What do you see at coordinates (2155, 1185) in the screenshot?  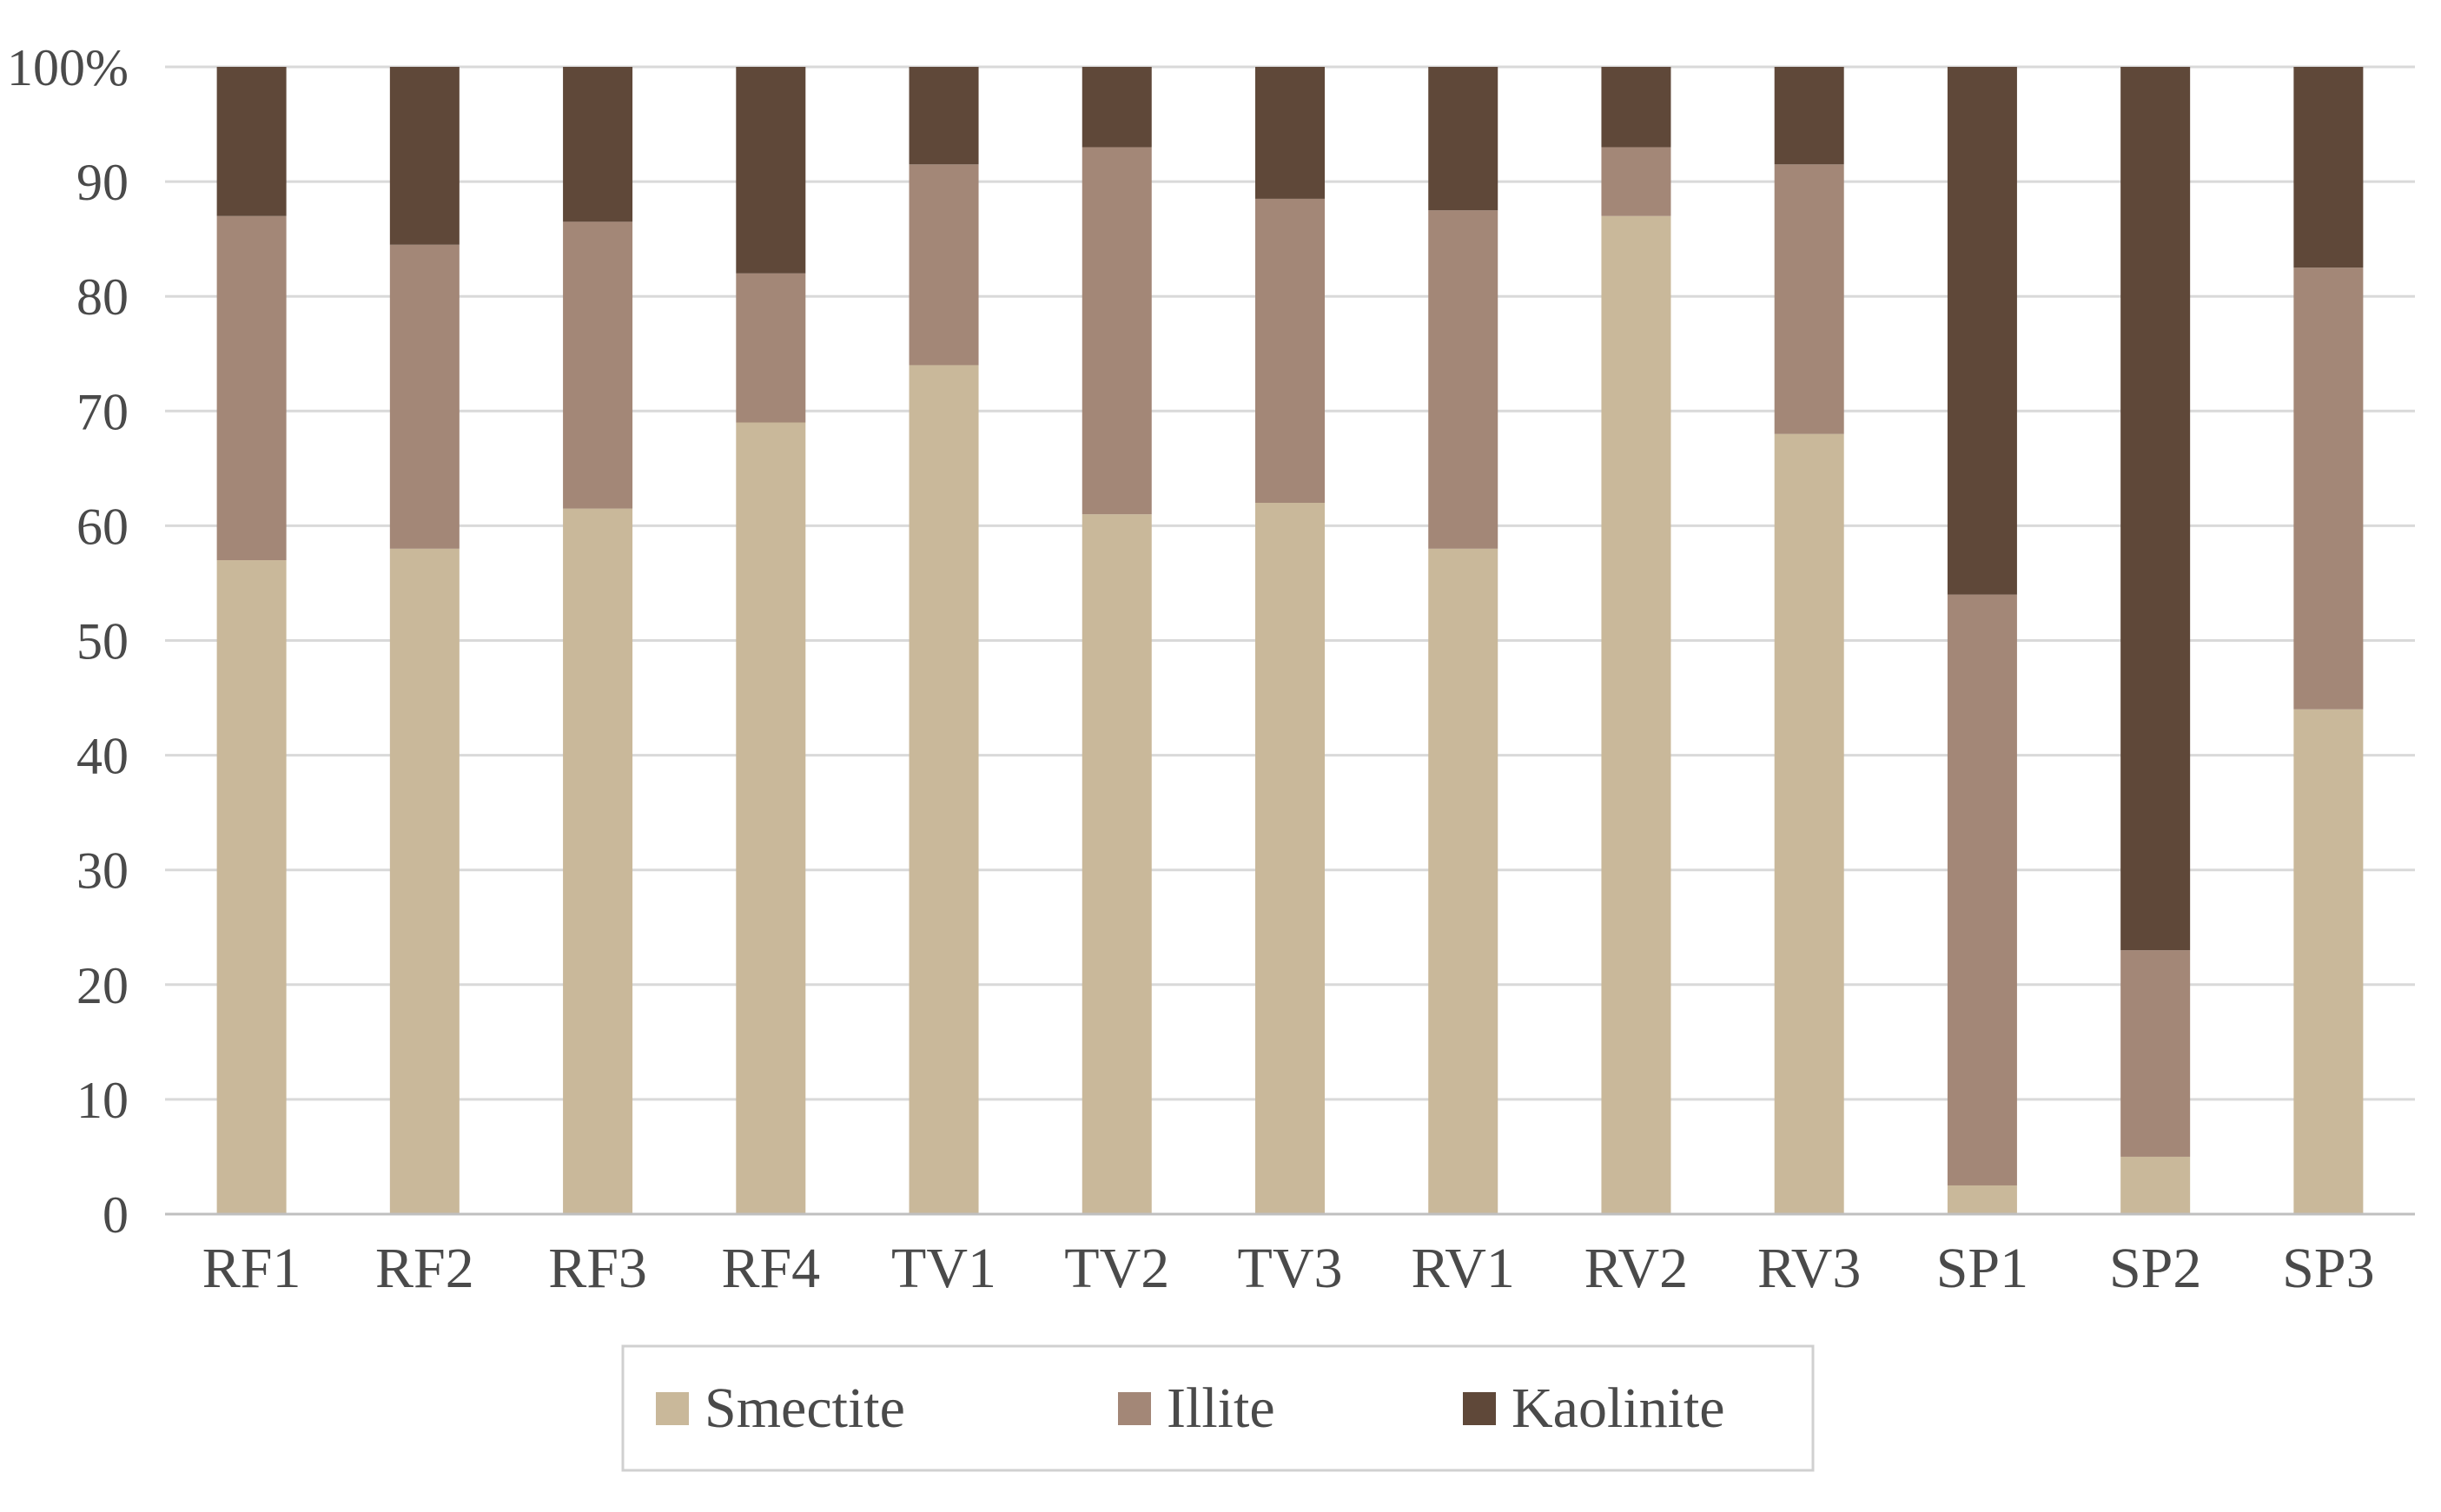 I see `bar-segment-smectite-sp2` at bounding box center [2155, 1185].